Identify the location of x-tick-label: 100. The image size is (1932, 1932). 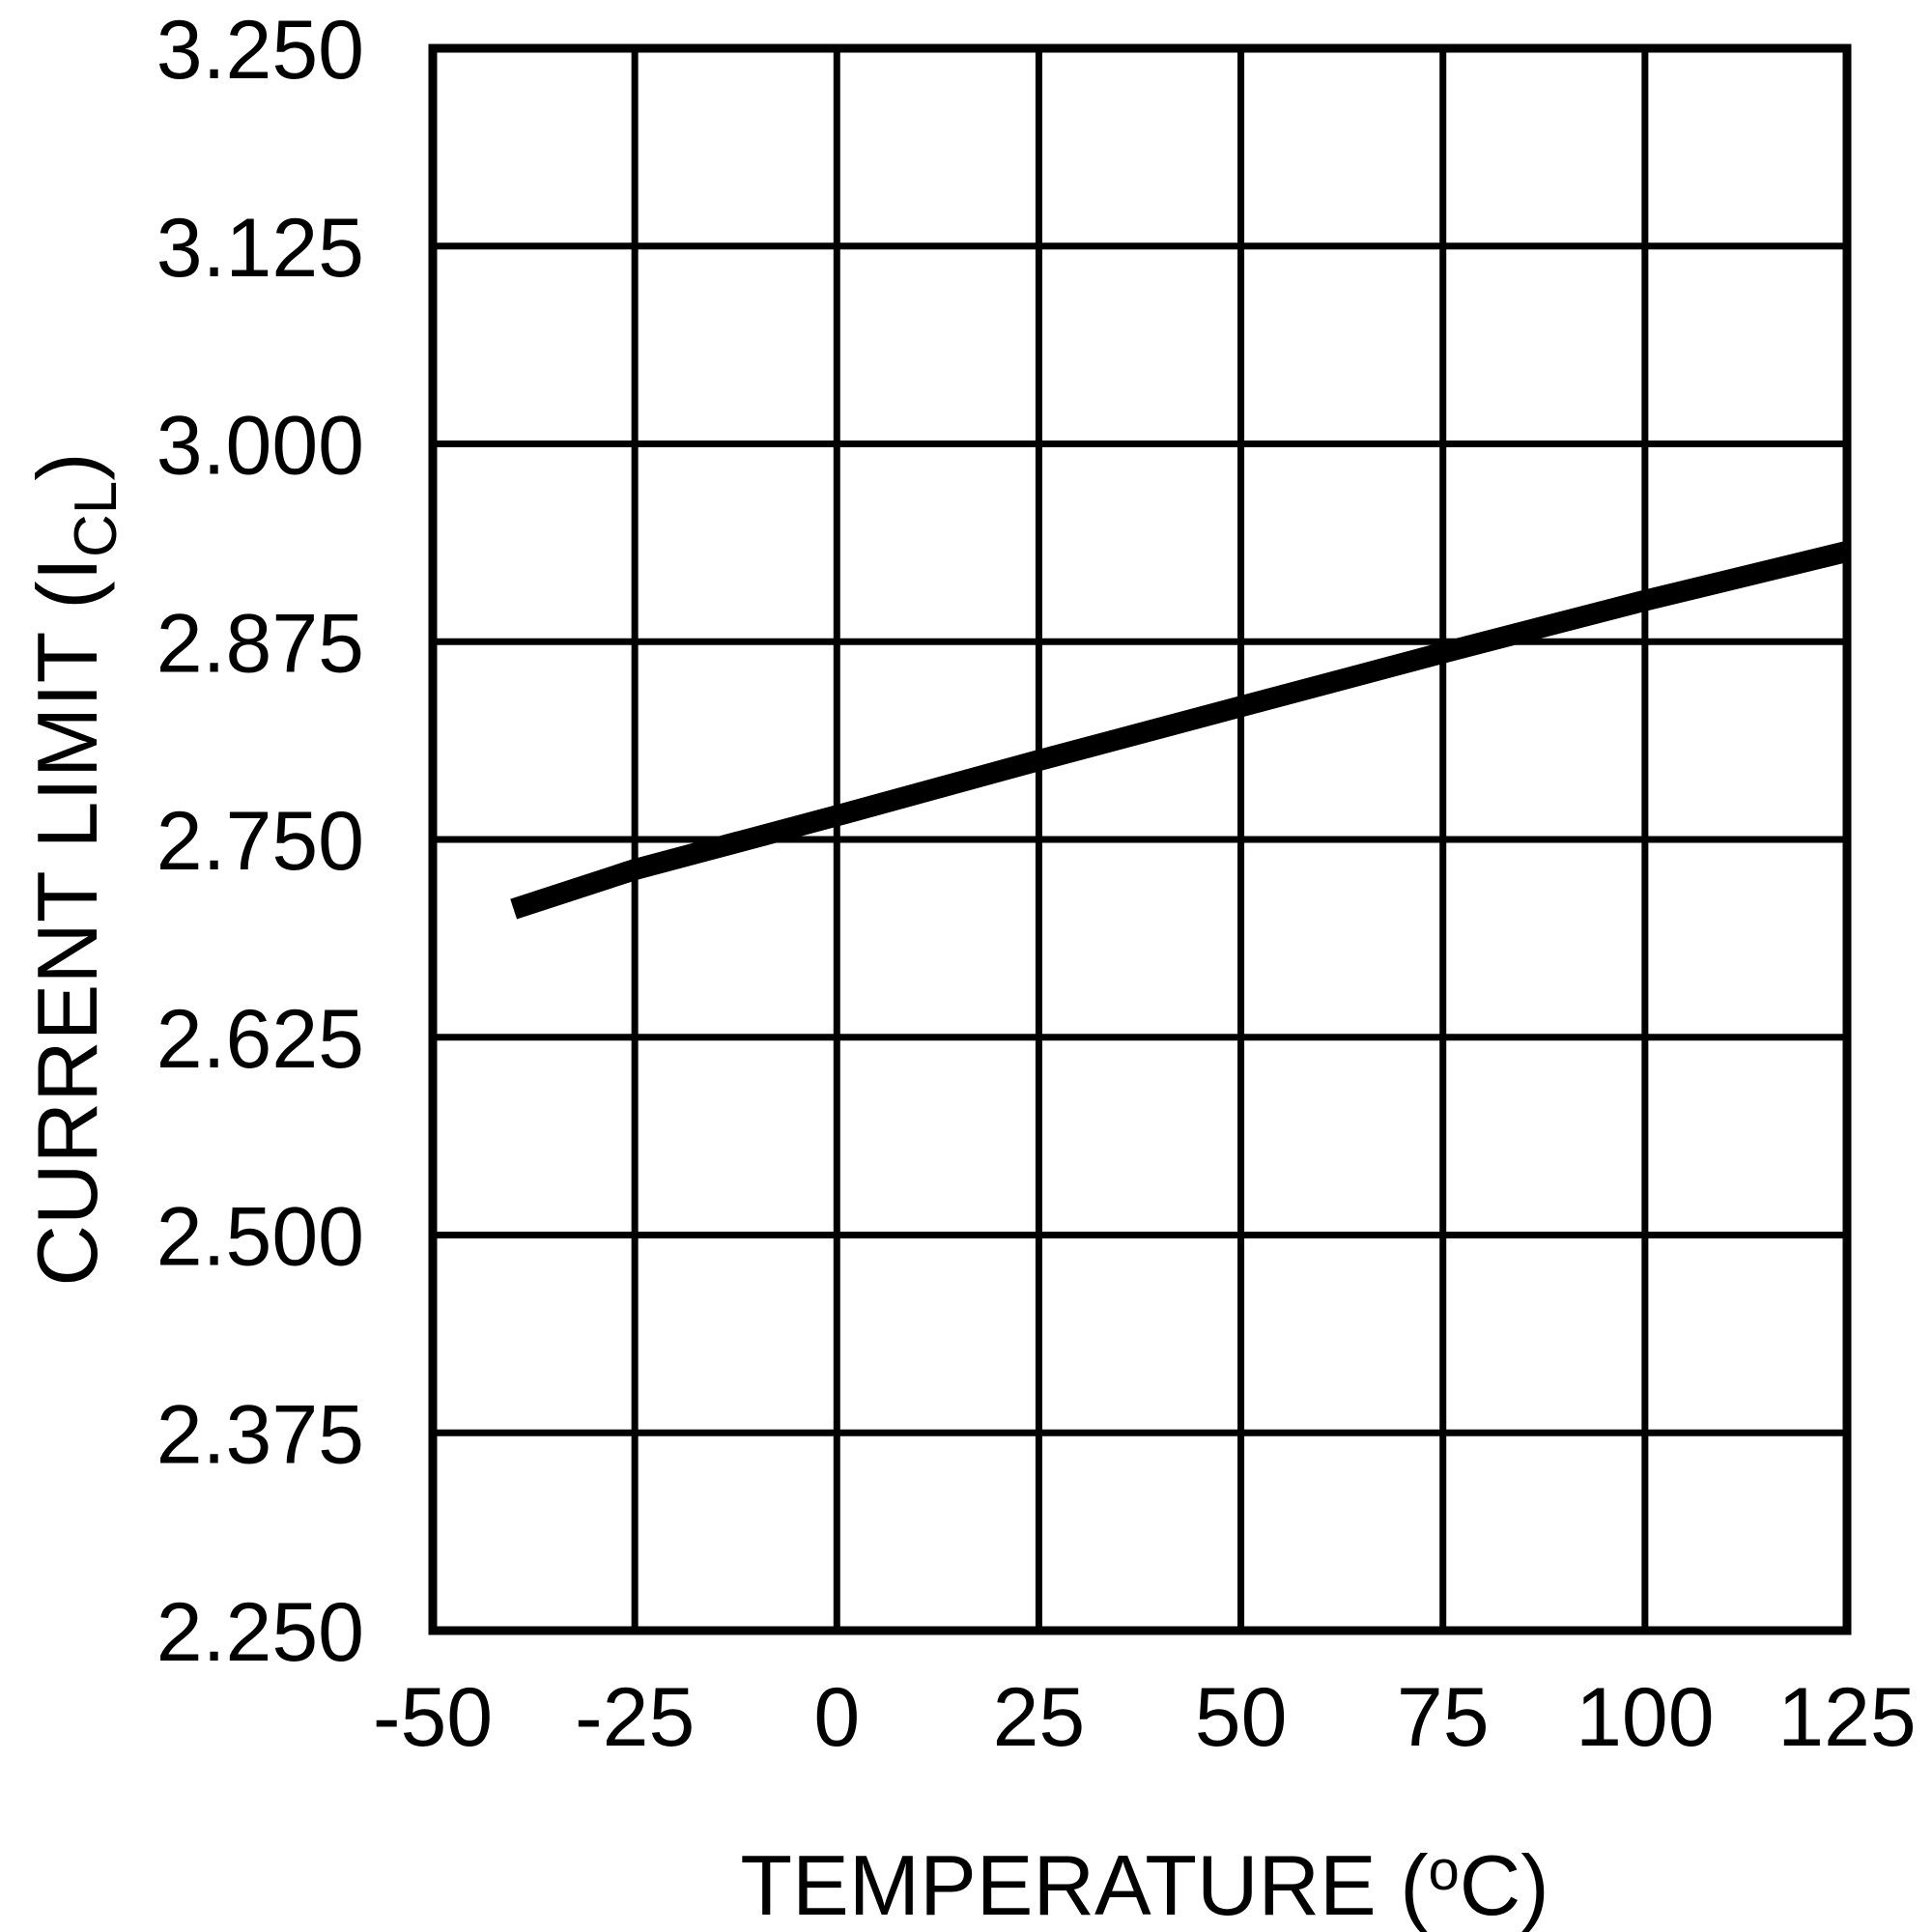
(1645, 1717).